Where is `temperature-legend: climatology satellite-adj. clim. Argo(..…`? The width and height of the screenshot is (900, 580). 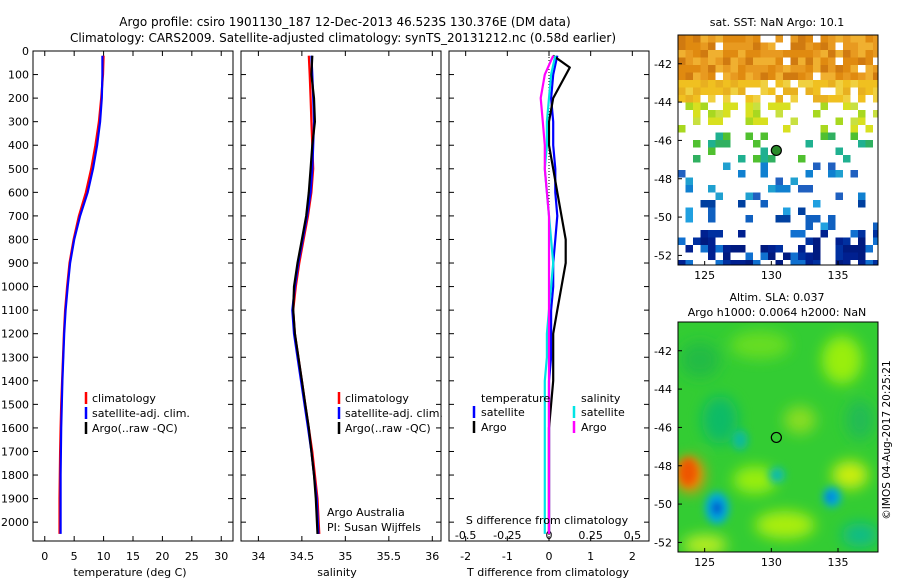 temperature-legend: climatology satellite-adj. clim. Argo(..… is located at coordinates (137, 413).